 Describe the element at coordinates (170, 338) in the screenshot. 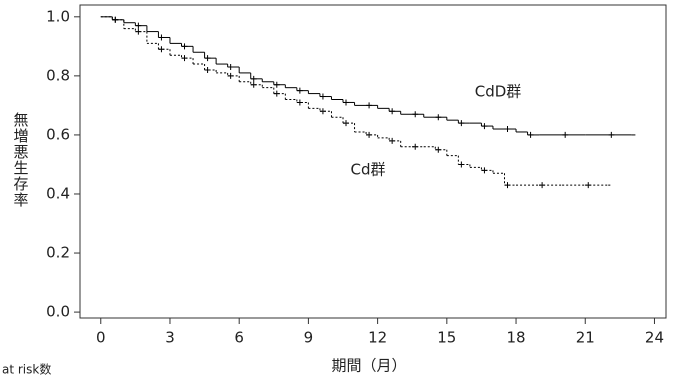

I see `x-tick-label: 3` at that location.